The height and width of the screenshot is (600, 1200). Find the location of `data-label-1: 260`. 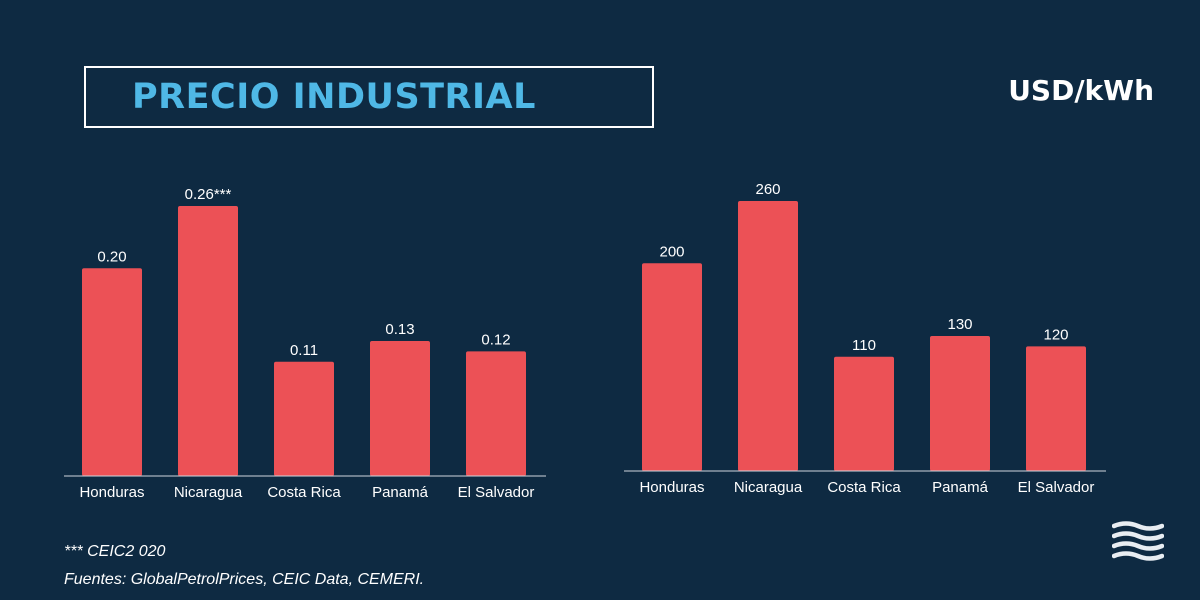

data-label-1: 260 is located at coordinates (767, 189).